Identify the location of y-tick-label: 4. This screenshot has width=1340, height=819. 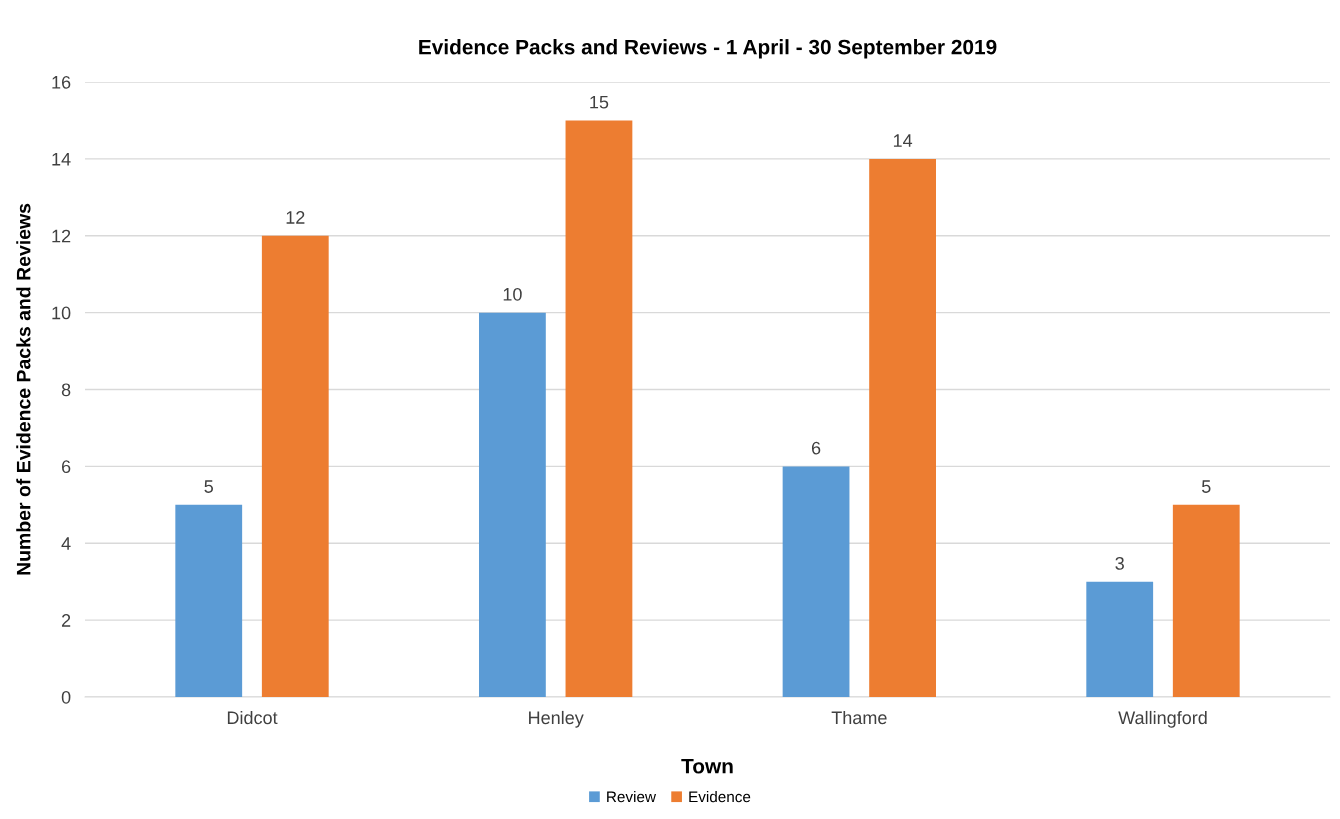
(66, 543).